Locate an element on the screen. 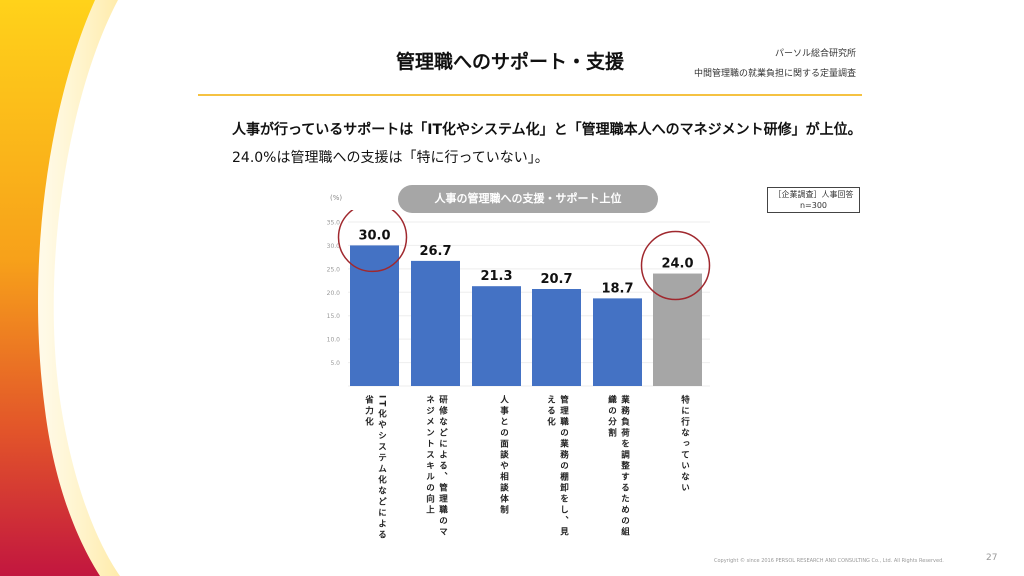  category-label: 業務負荷を調整するための組織の分割 is located at coordinates (618, 466).